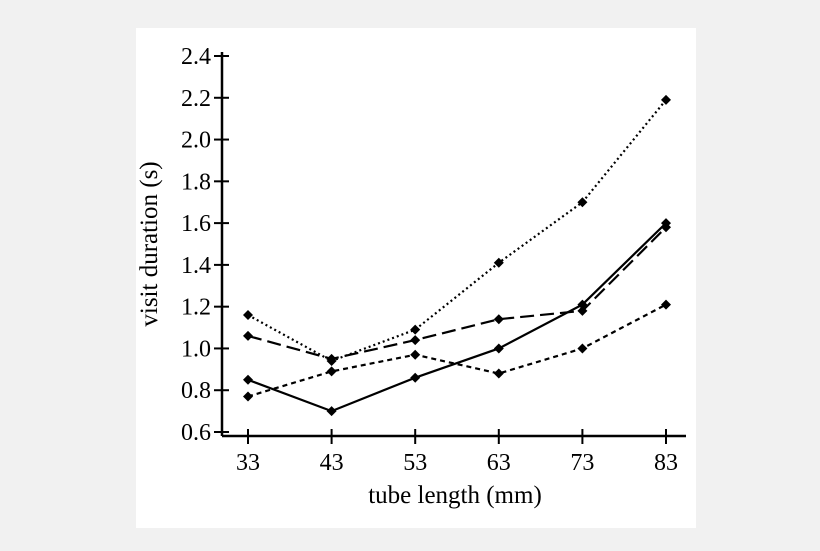  What do you see at coordinates (499, 463) in the screenshot?
I see `x-tick-label: 63` at bounding box center [499, 463].